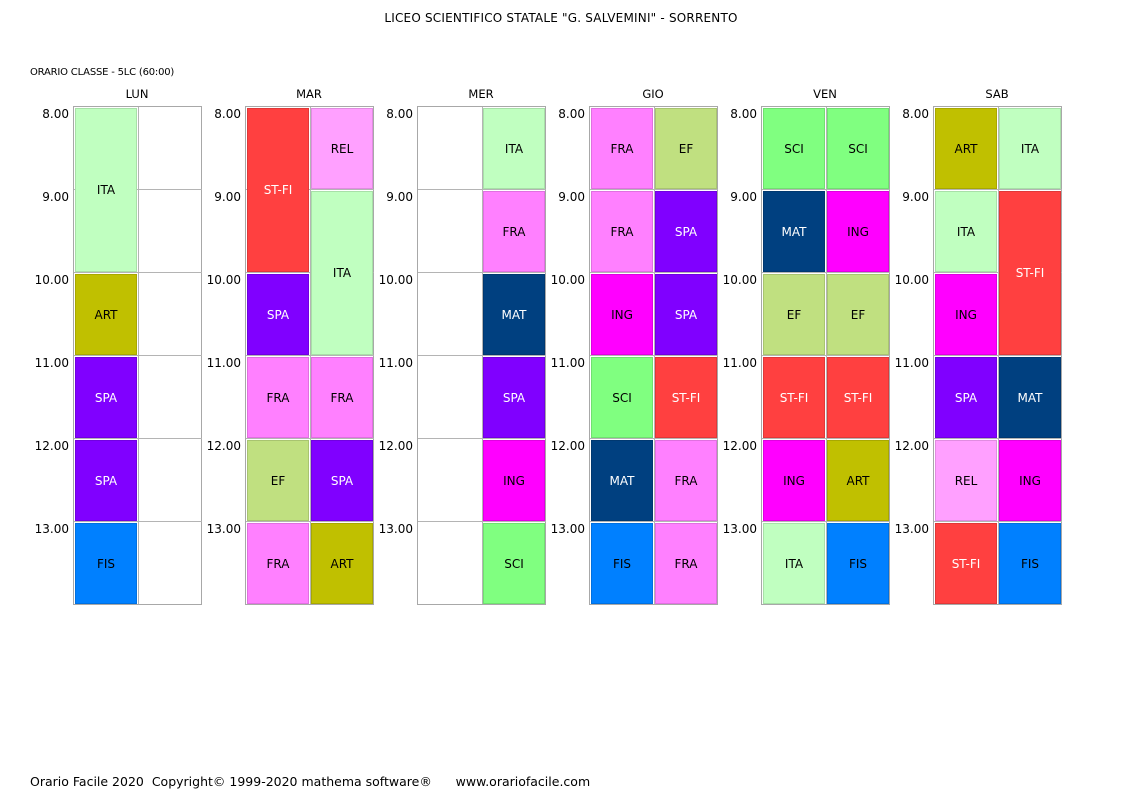  Describe the element at coordinates (51, 529) in the screenshot. I see `hour-label: 13.00` at that location.